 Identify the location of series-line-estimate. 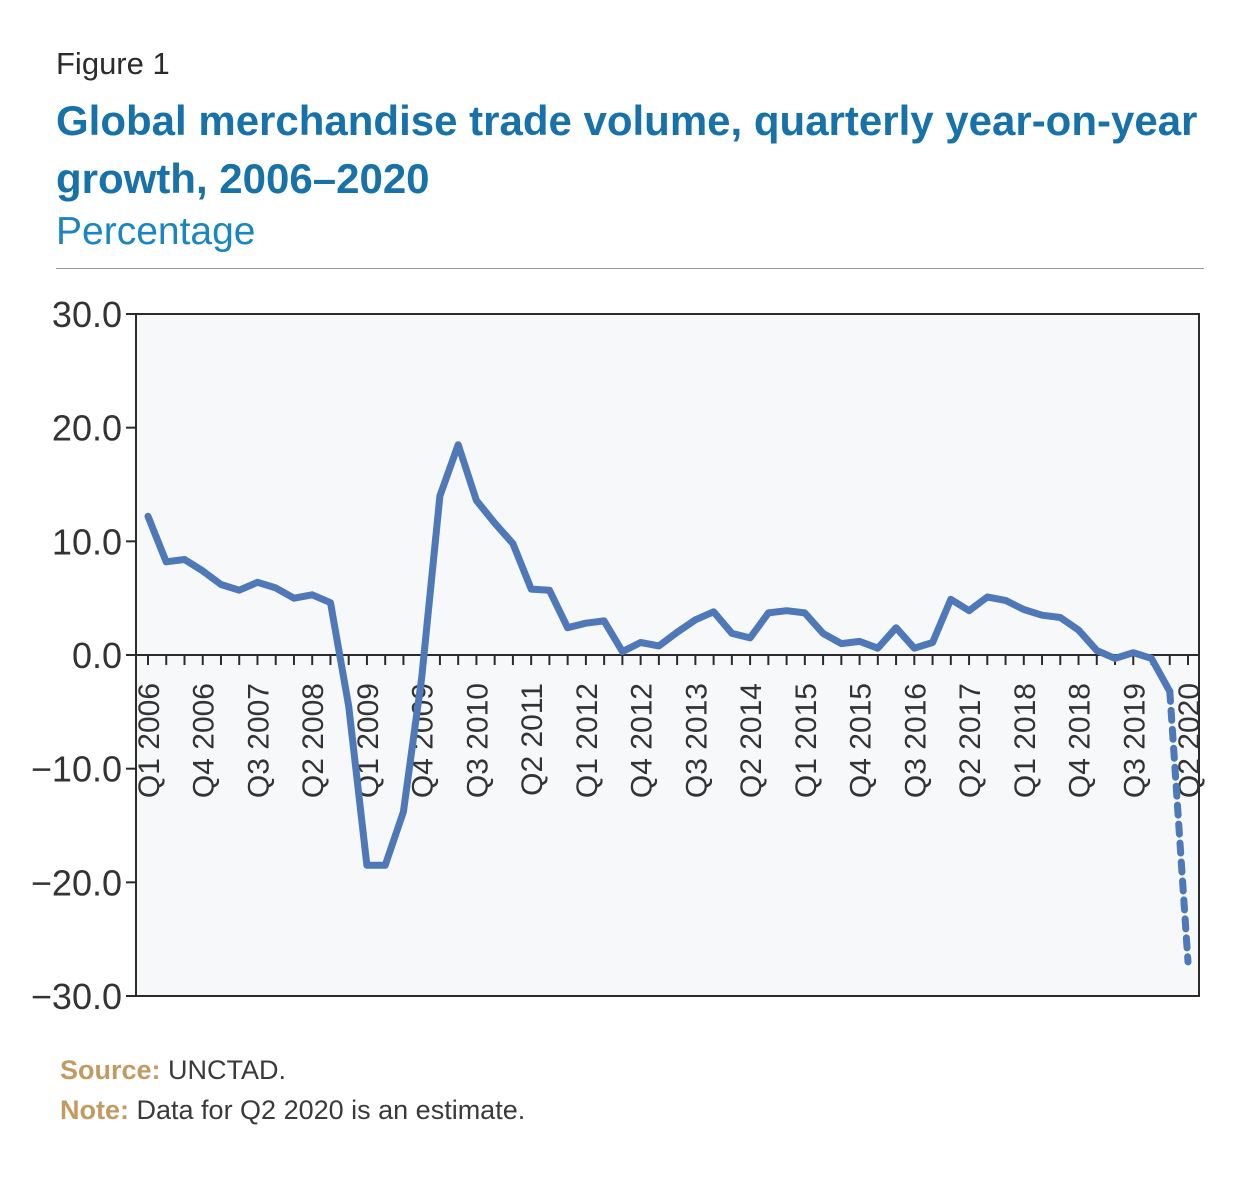
(1179, 826).